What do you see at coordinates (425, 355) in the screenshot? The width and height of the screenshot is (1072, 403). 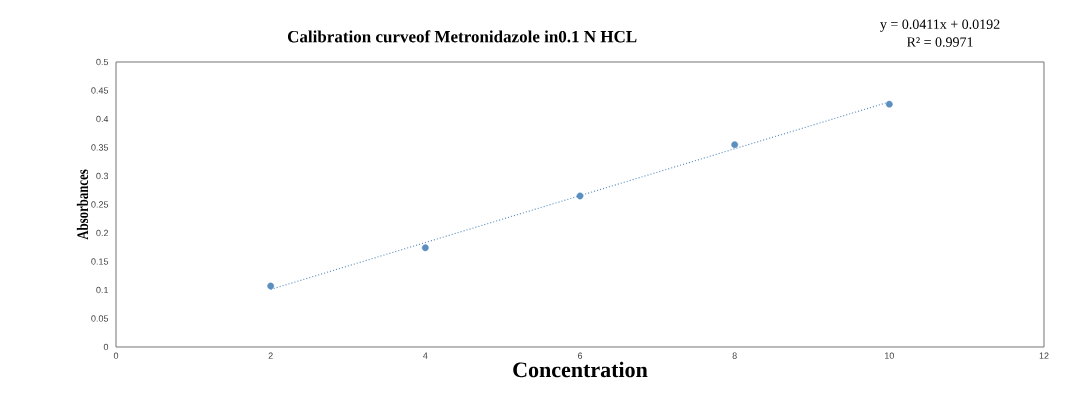 I see `x-tick-label: 4` at bounding box center [425, 355].